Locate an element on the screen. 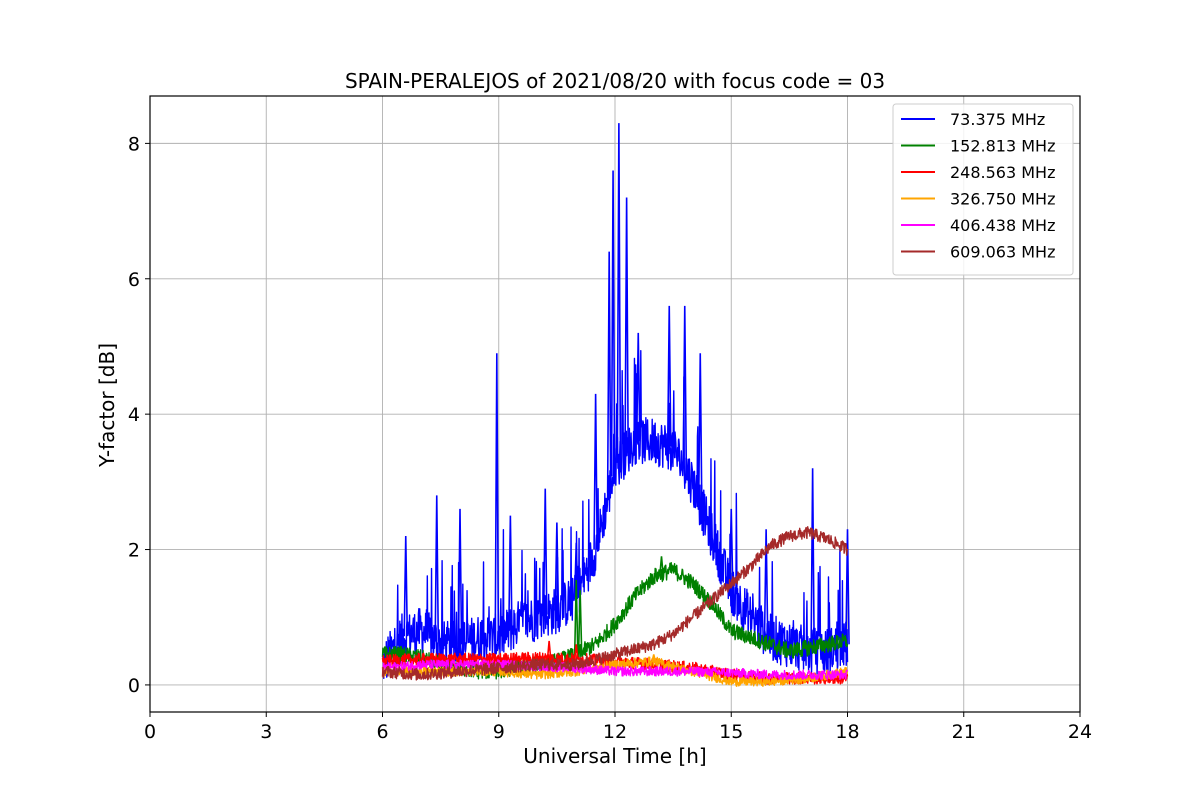 The image size is (1200, 800). y-axis-label: Y-factor [dB] is located at coordinates (107, 405).